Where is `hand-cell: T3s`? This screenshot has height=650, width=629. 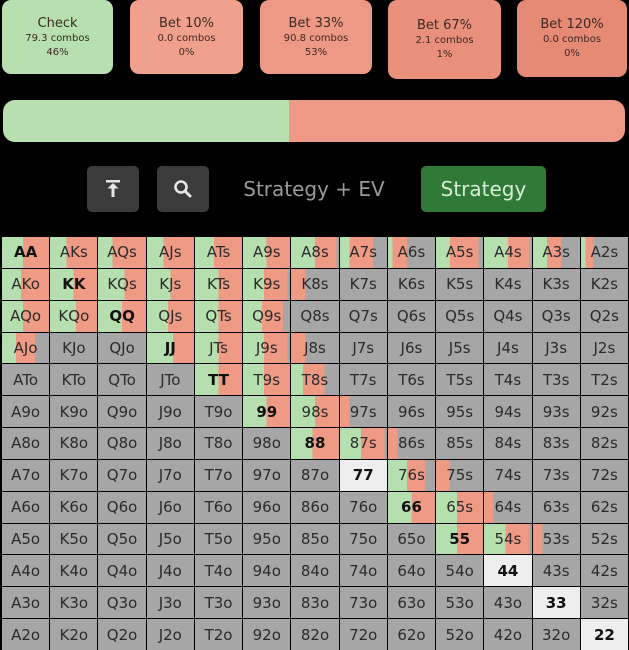
hand-cell: T3s is located at coordinates (556, 380).